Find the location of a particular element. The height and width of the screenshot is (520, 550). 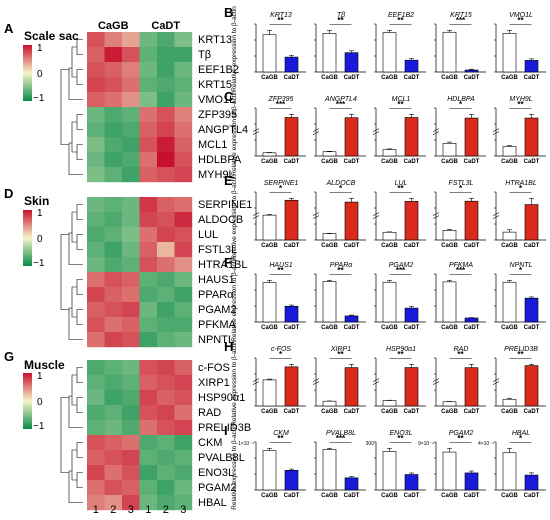

gene-title: PGAM2 is located at coordinates (461, 433).